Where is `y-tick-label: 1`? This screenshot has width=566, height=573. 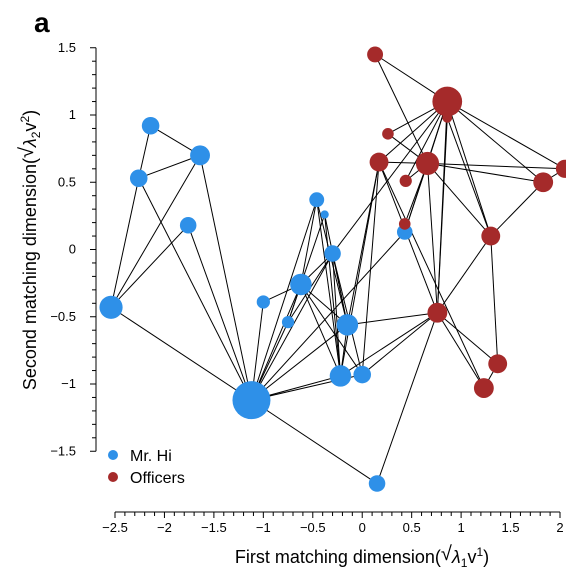 y-tick-label: 1 is located at coordinates (72, 114).